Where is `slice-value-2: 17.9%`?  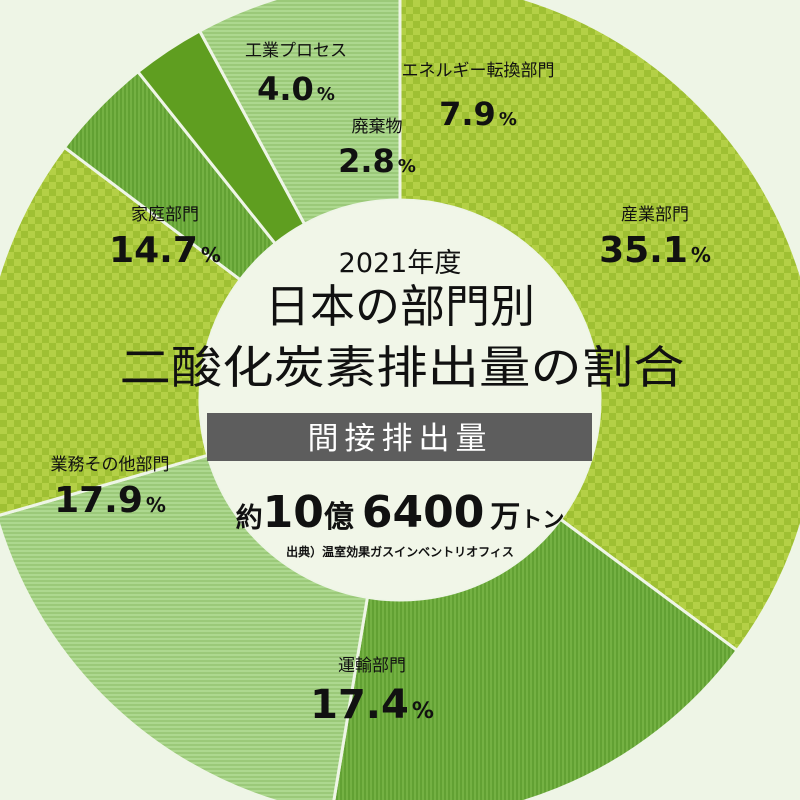
slice-value-2: 17.9% is located at coordinates (110, 500).